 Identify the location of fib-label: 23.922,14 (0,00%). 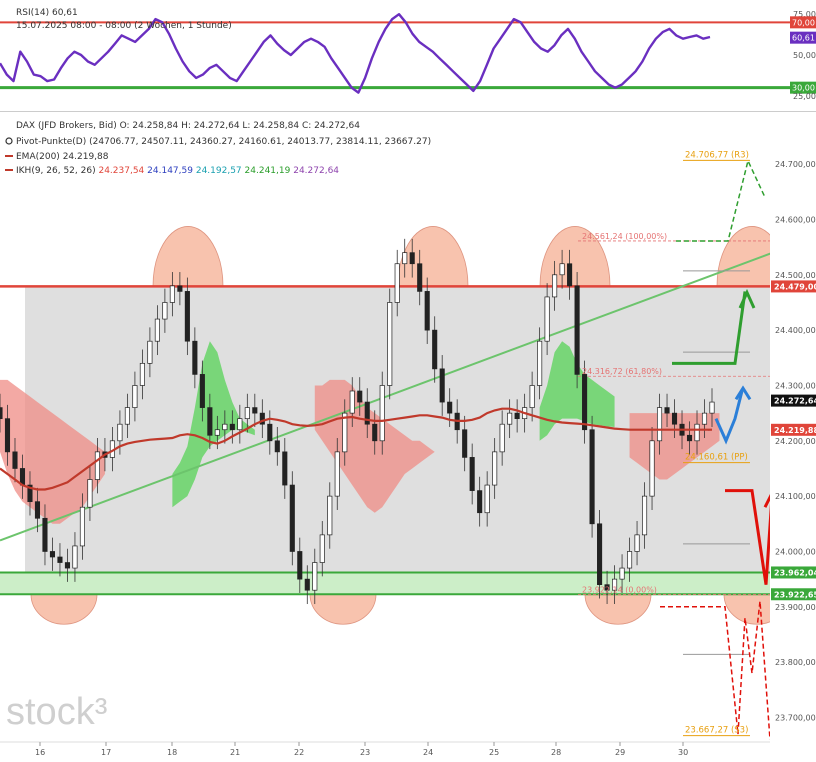
(619, 590).